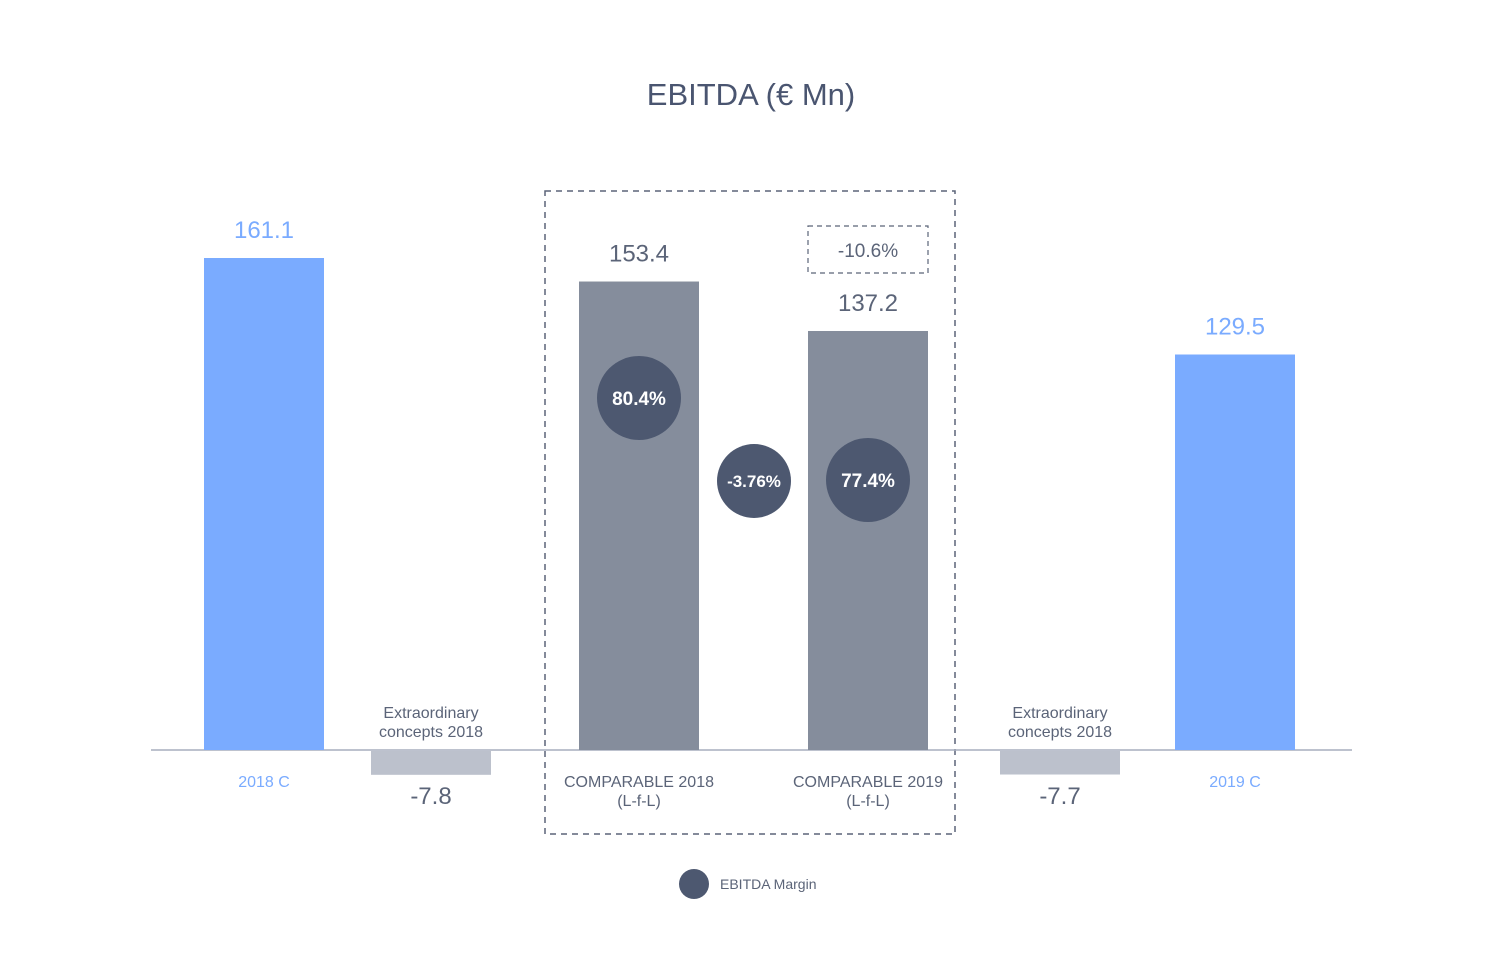  What do you see at coordinates (431, 732) in the screenshot?
I see `category-label-1-1: concepts 2018` at bounding box center [431, 732].